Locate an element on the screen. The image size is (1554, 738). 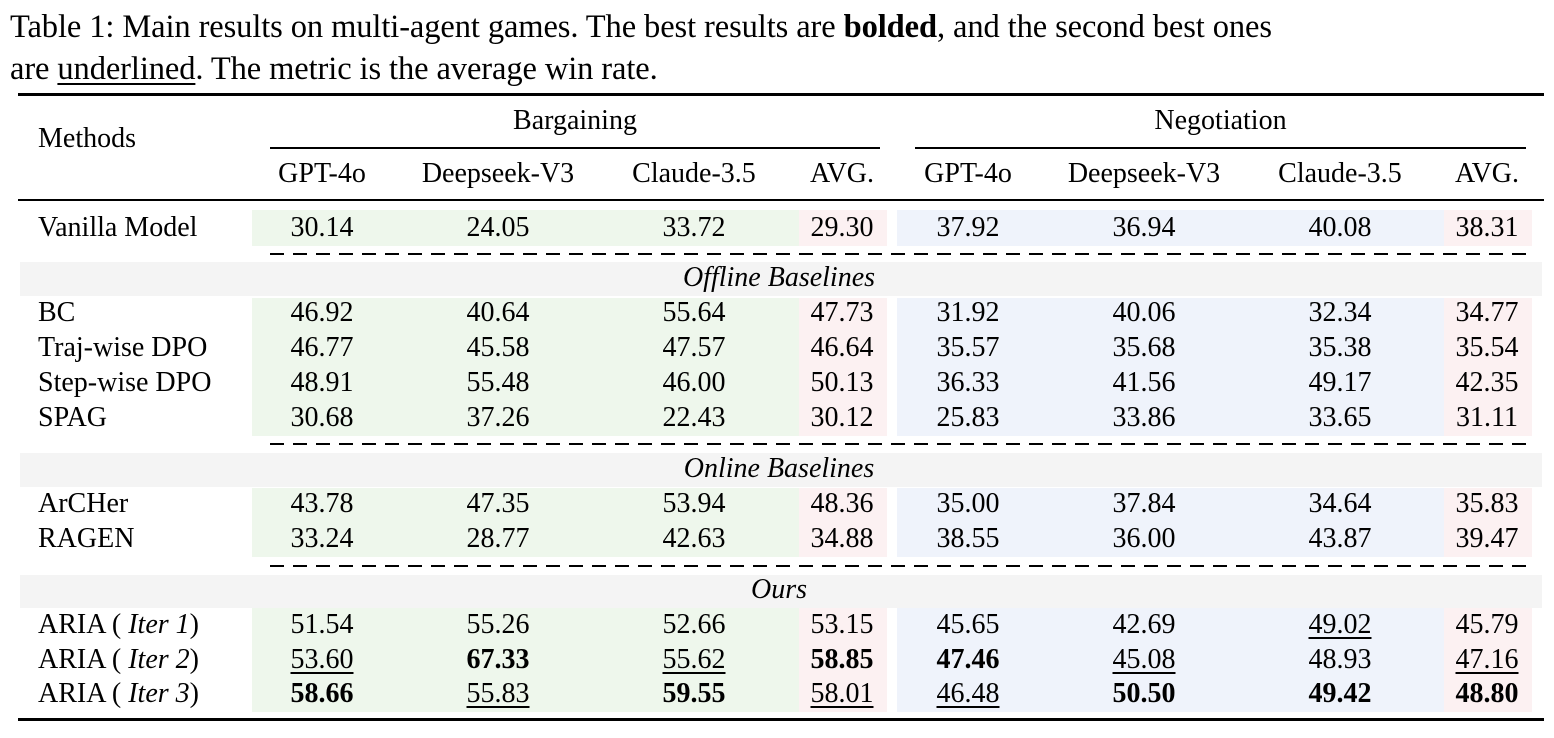
section-label-online: Online Baselines is located at coordinates (779, 468).